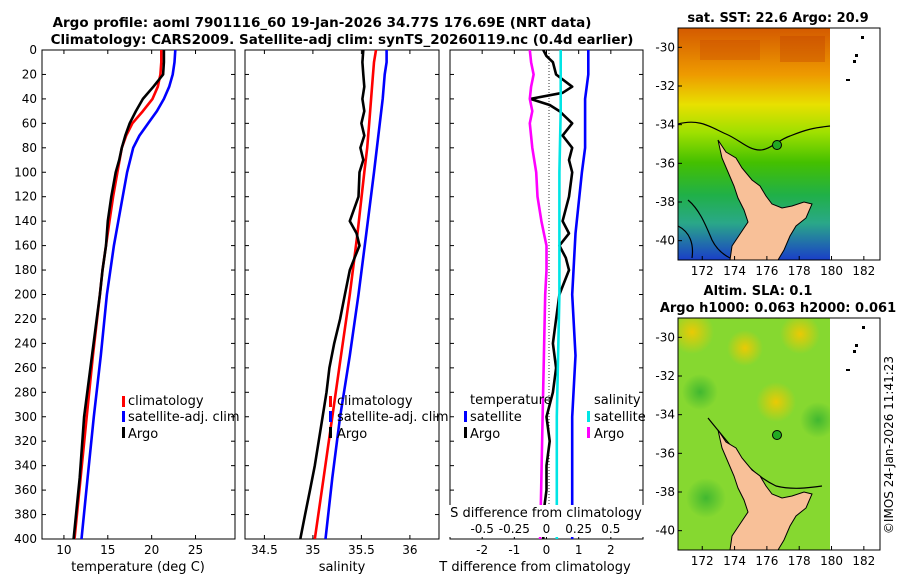  I want to click on top-tick-label: 0.5, so click(610, 529).